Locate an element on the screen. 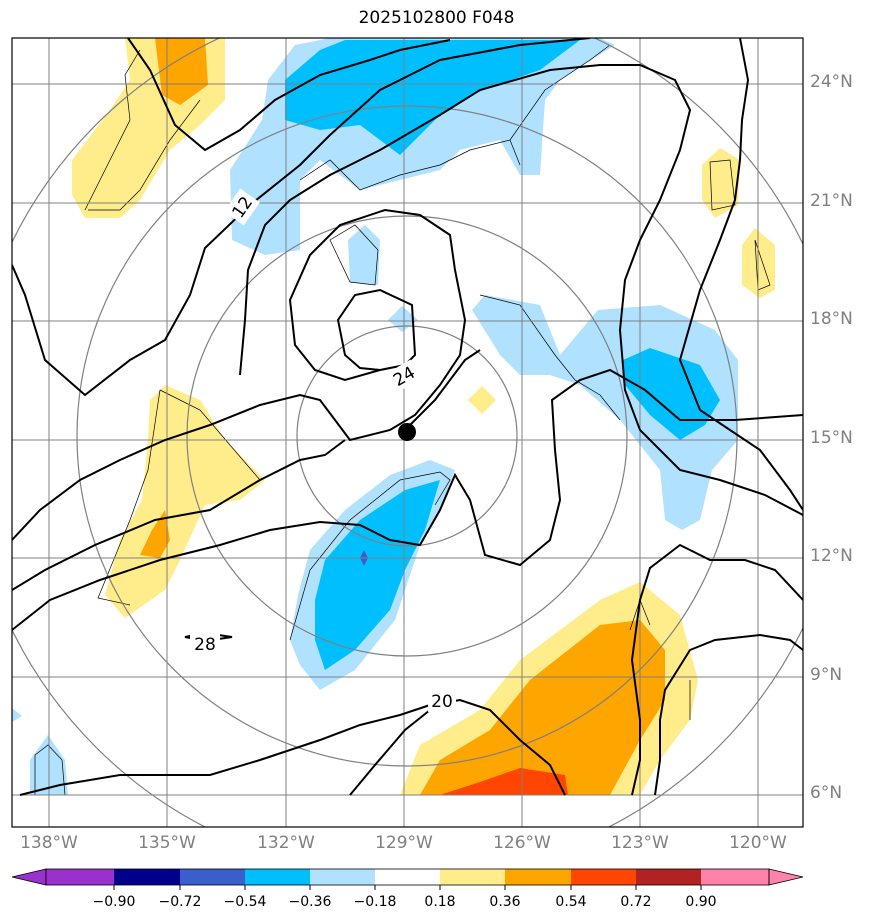 The width and height of the screenshot is (873, 924). lon-label-132w: 132°W is located at coordinates (286, 843).